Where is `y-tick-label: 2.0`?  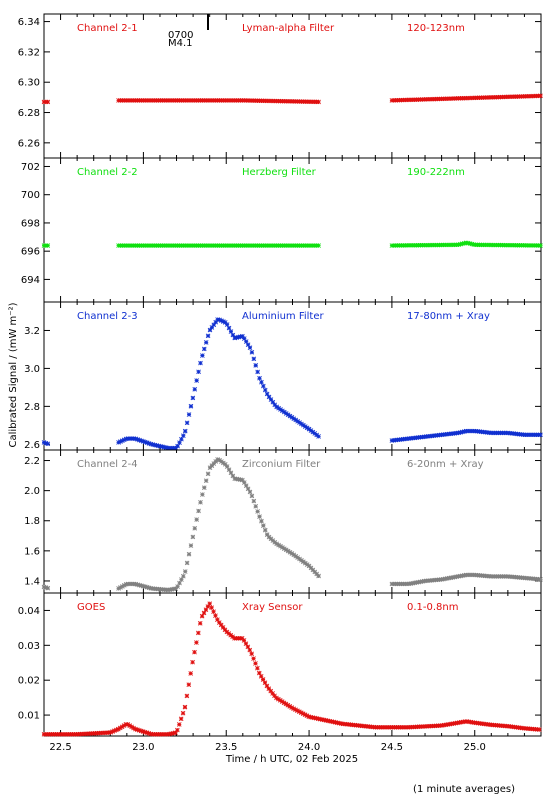 y-tick-label: 2.0 is located at coordinates (32, 491).